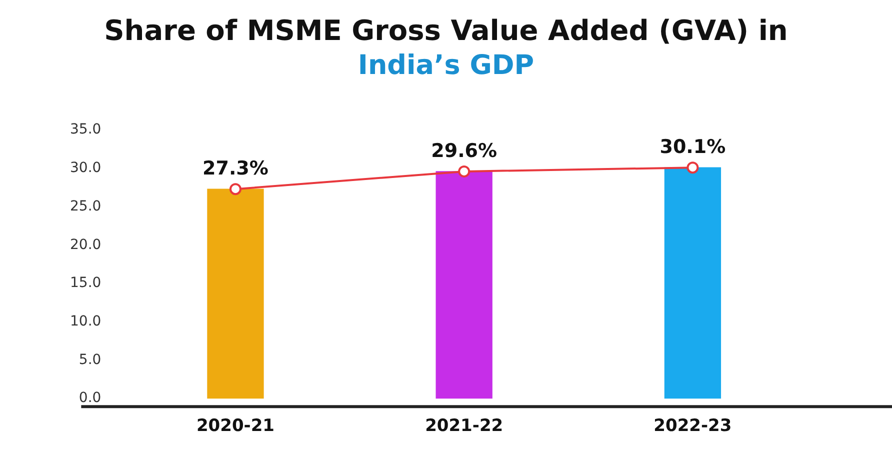 The image size is (892, 455). I want to click on y-tick-label: 15.0, so click(86, 283).